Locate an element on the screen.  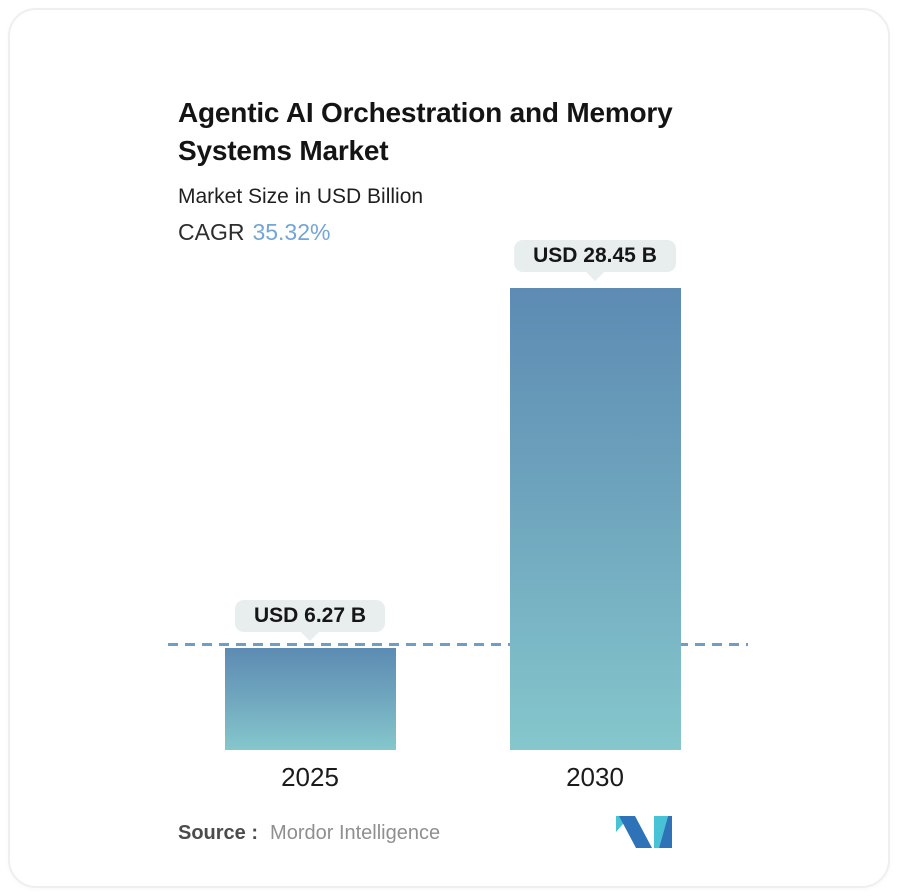
x-axis-label-2025: 2025 is located at coordinates (310, 777).